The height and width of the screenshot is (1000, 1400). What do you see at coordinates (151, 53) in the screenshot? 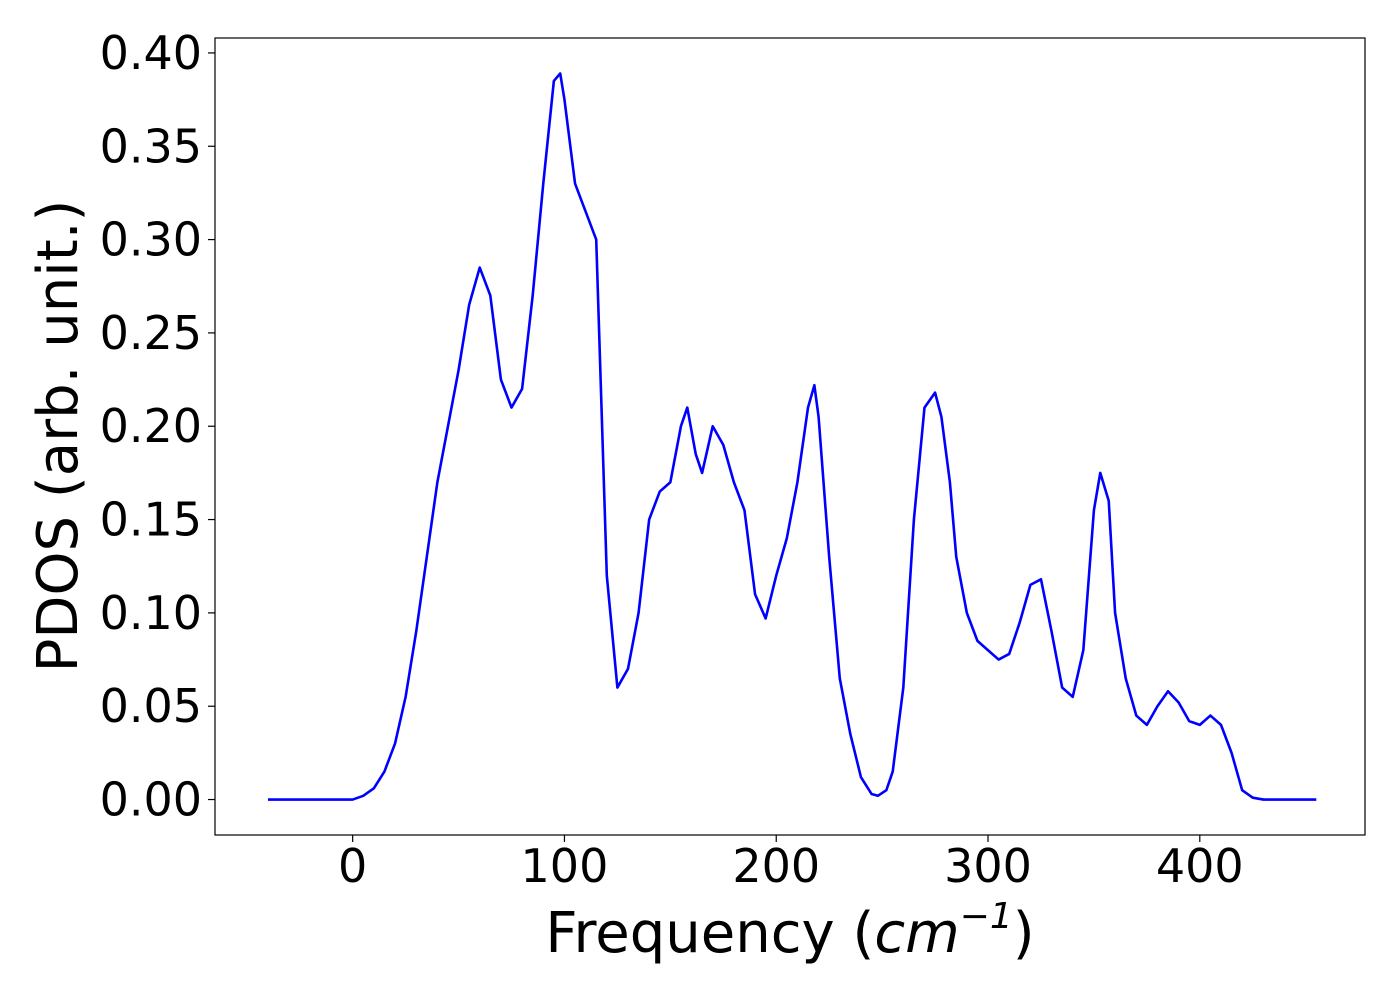
I see `y-tick-label: 0.40` at bounding box center [151, 53].